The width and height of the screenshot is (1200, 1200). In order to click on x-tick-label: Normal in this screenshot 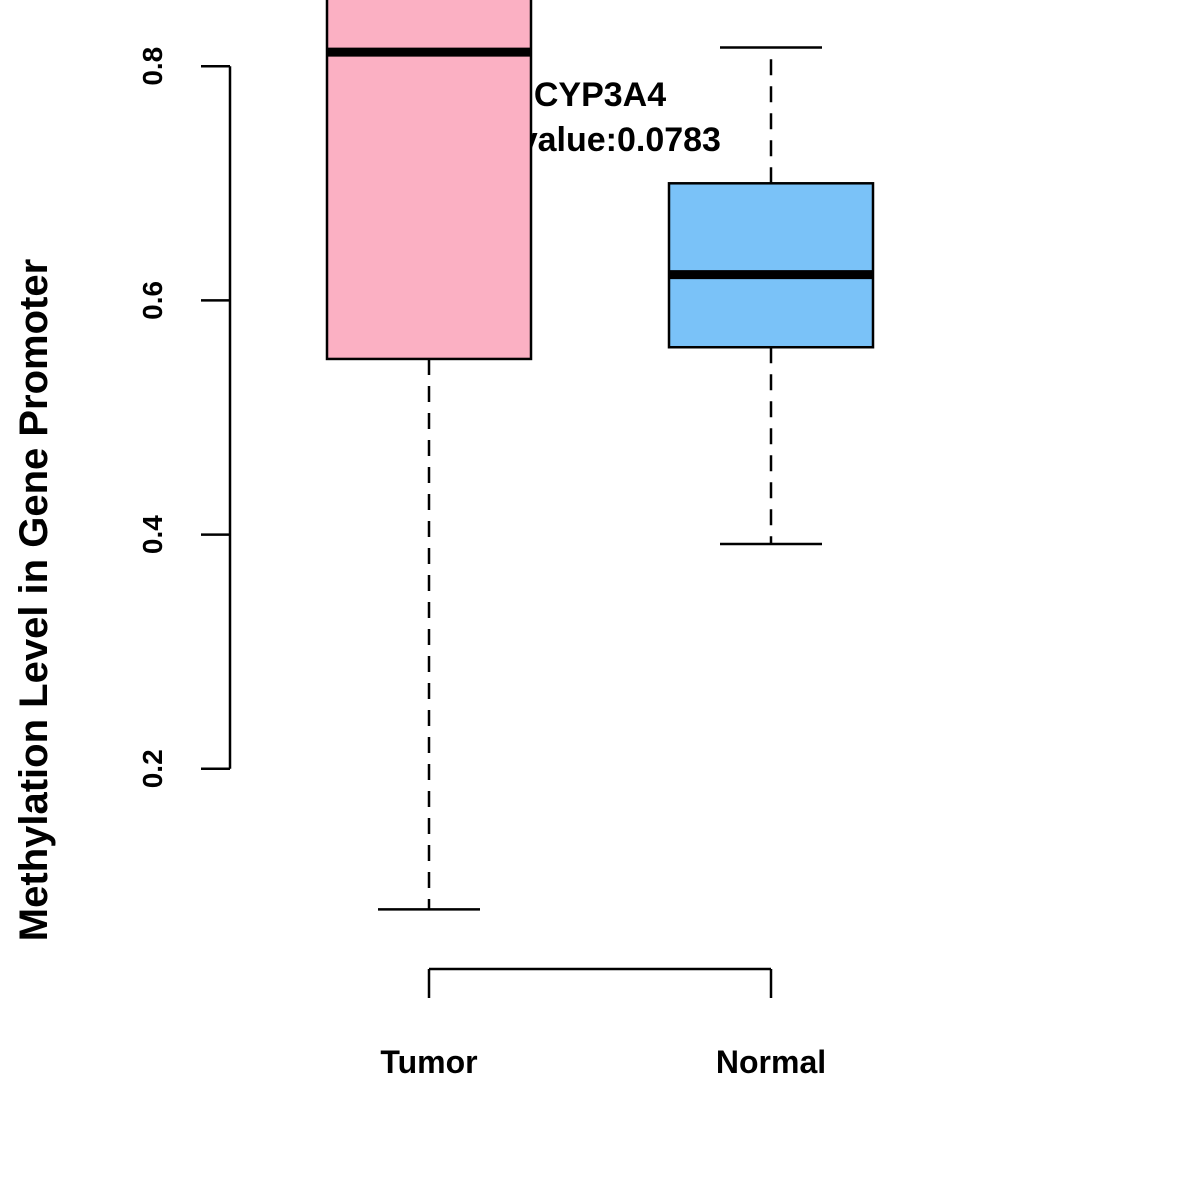, I will do `click(771, 1062)`.